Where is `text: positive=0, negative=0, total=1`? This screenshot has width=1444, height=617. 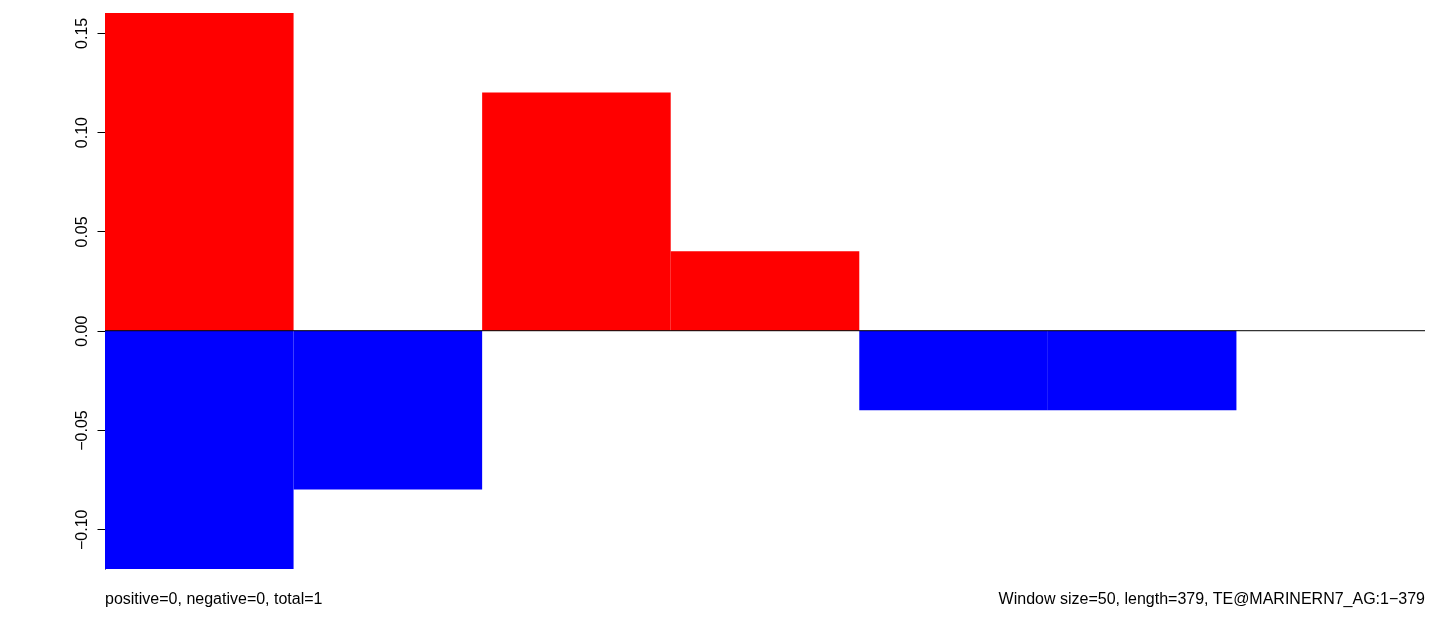
text: positive=0, negative=0, total=1 is located at coordinates (214, 598).